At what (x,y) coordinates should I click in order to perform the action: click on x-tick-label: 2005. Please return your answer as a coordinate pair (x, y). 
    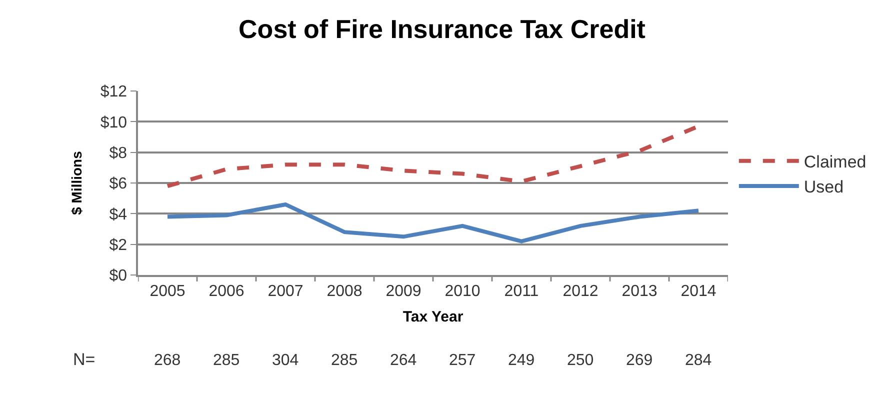
    Looking at the image, I should click on (168, 291).